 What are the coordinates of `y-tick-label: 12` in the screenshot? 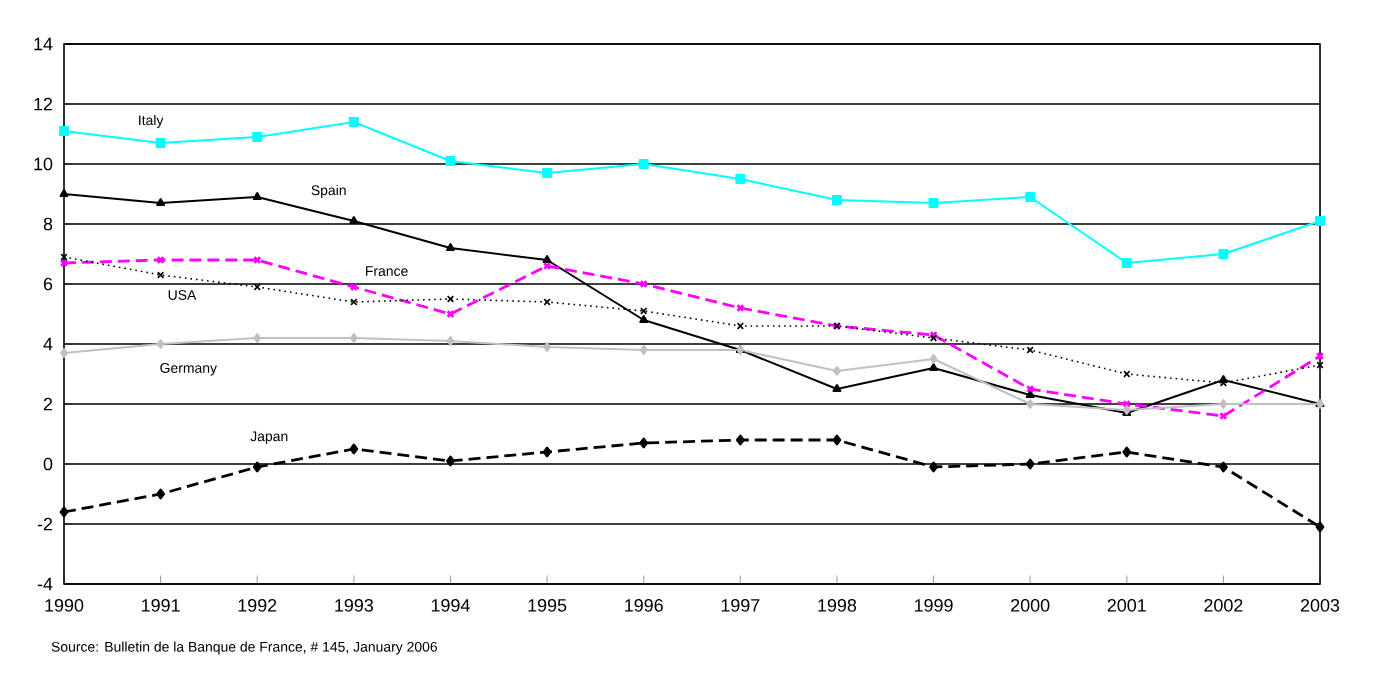 It's located at (43, 104).